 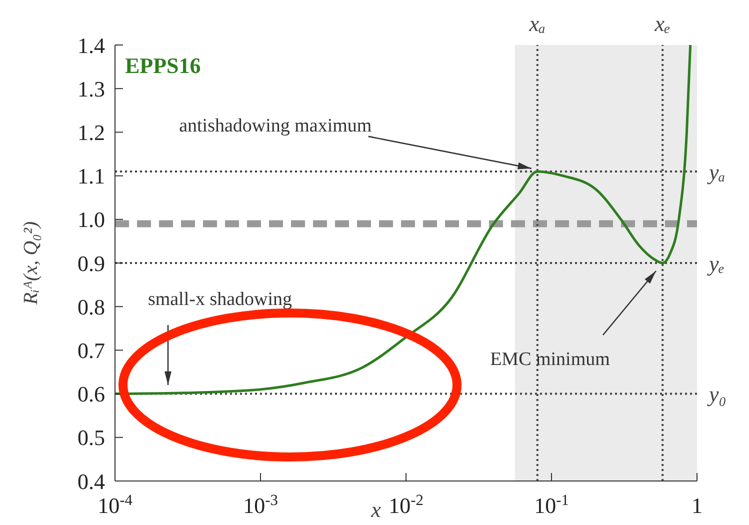 I want to click on ref-line-label: xₐ, so click(x=537, y=23).